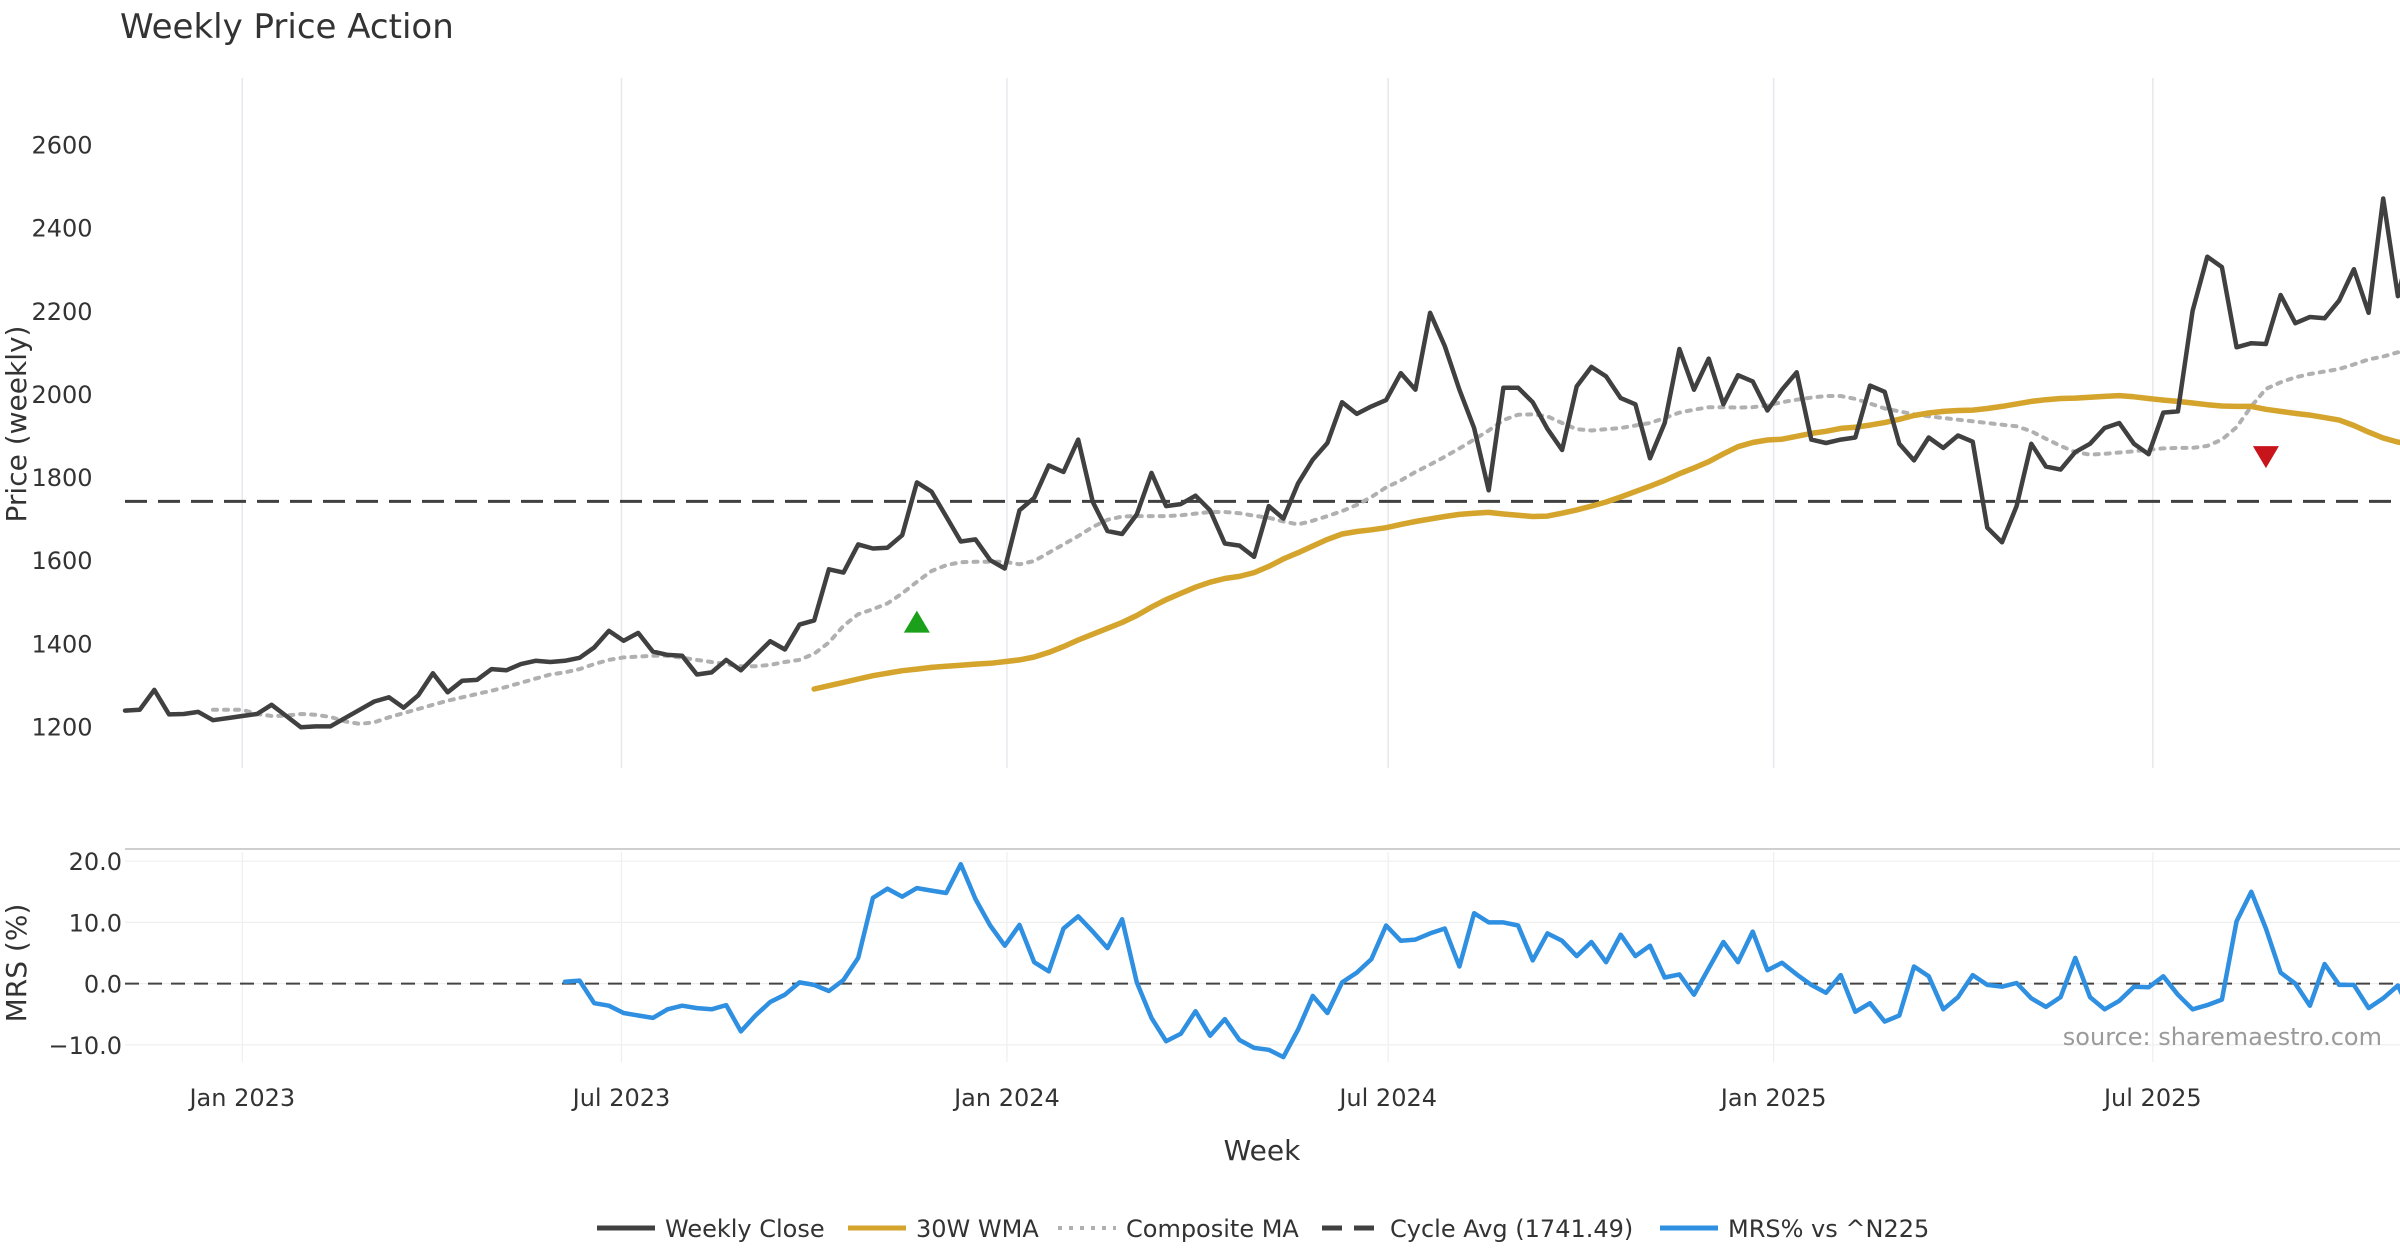  I want to click on mrs-y-tick-label: −10.0, so click(85, 1046).